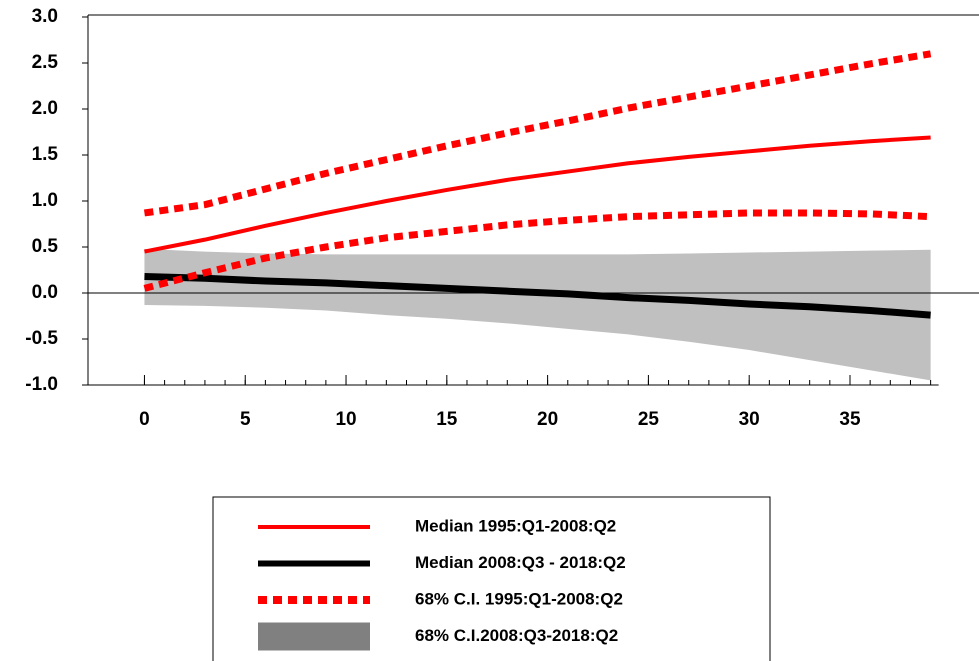 The width and height of the screenshot is (979, 661). I want to click on y-tick-label: 1.0, so click(45, 200).